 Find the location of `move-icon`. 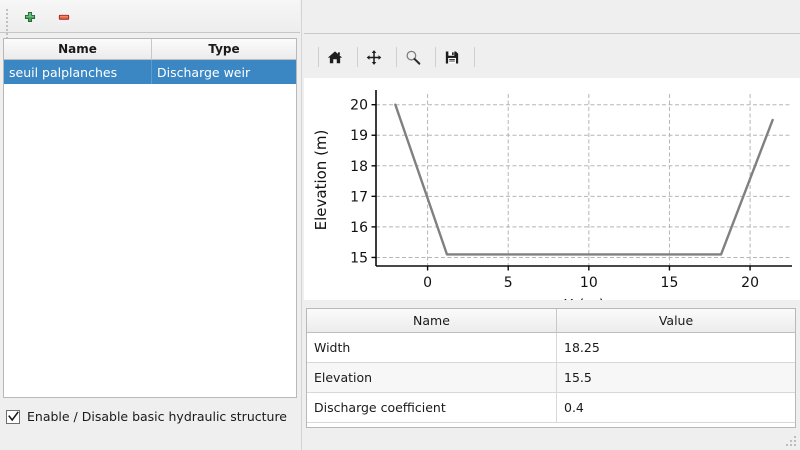

move-icon is located at coordinates (374, 57).